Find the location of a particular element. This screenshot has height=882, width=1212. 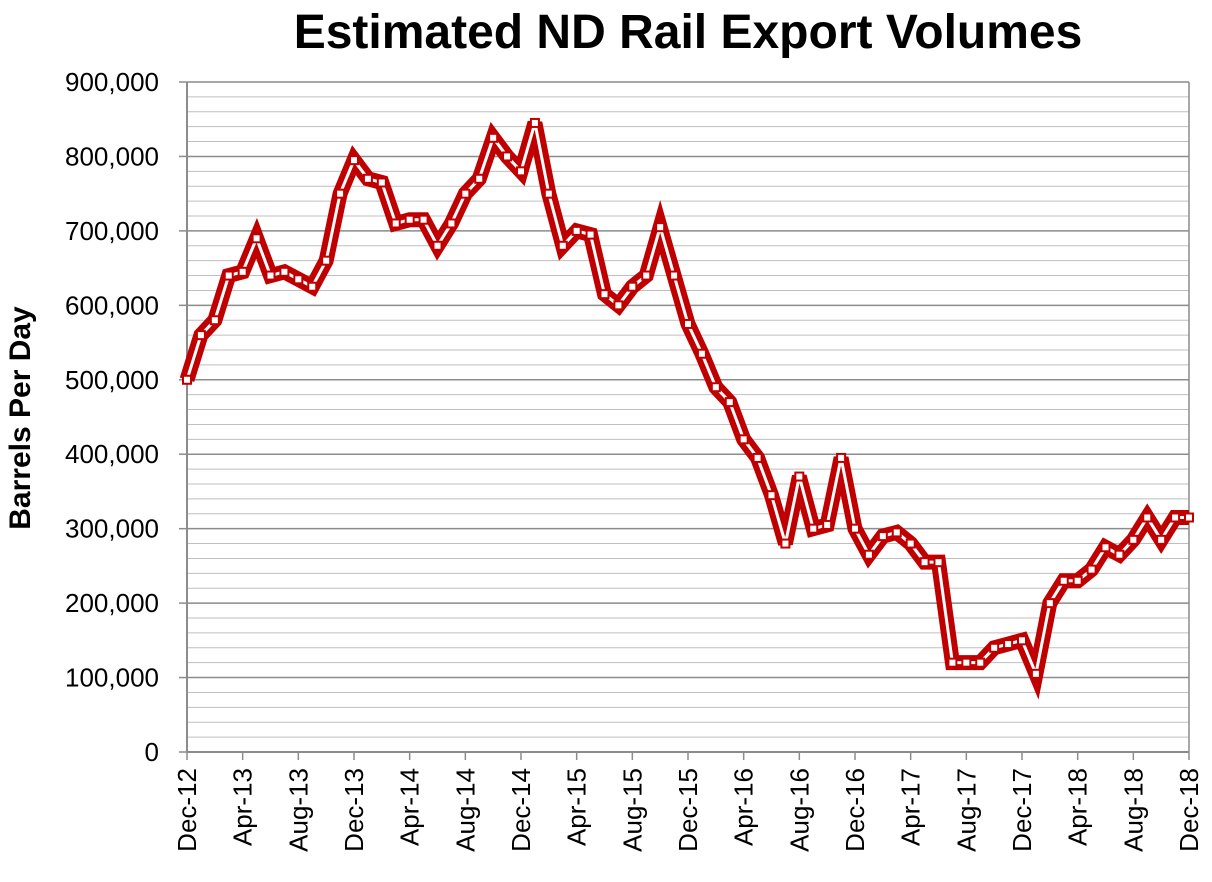

y-tick-label: 200,000 is located at coordinates (112, 603).